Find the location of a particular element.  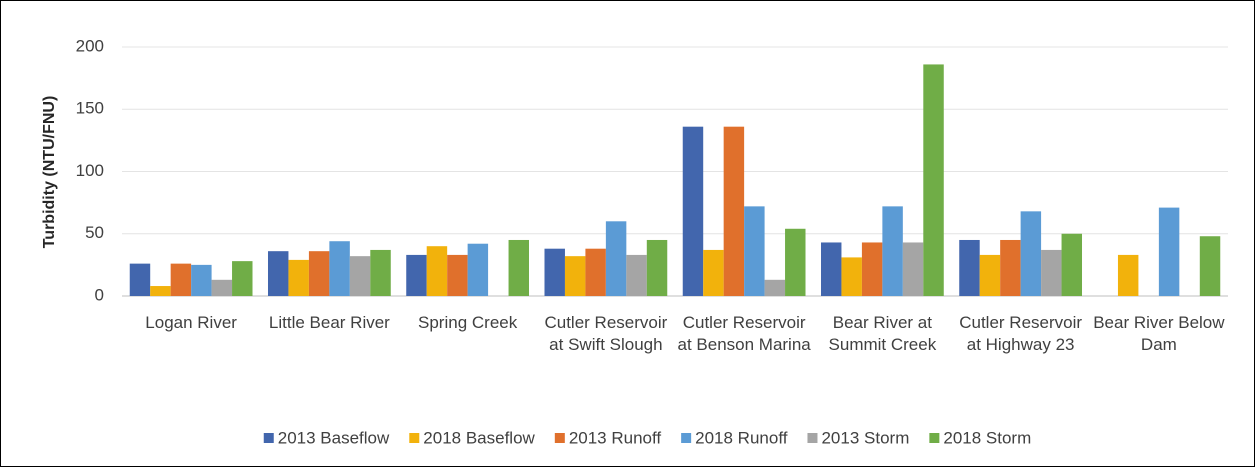

legend-label: 2013 Runoff is located at coordinates (615, 437).